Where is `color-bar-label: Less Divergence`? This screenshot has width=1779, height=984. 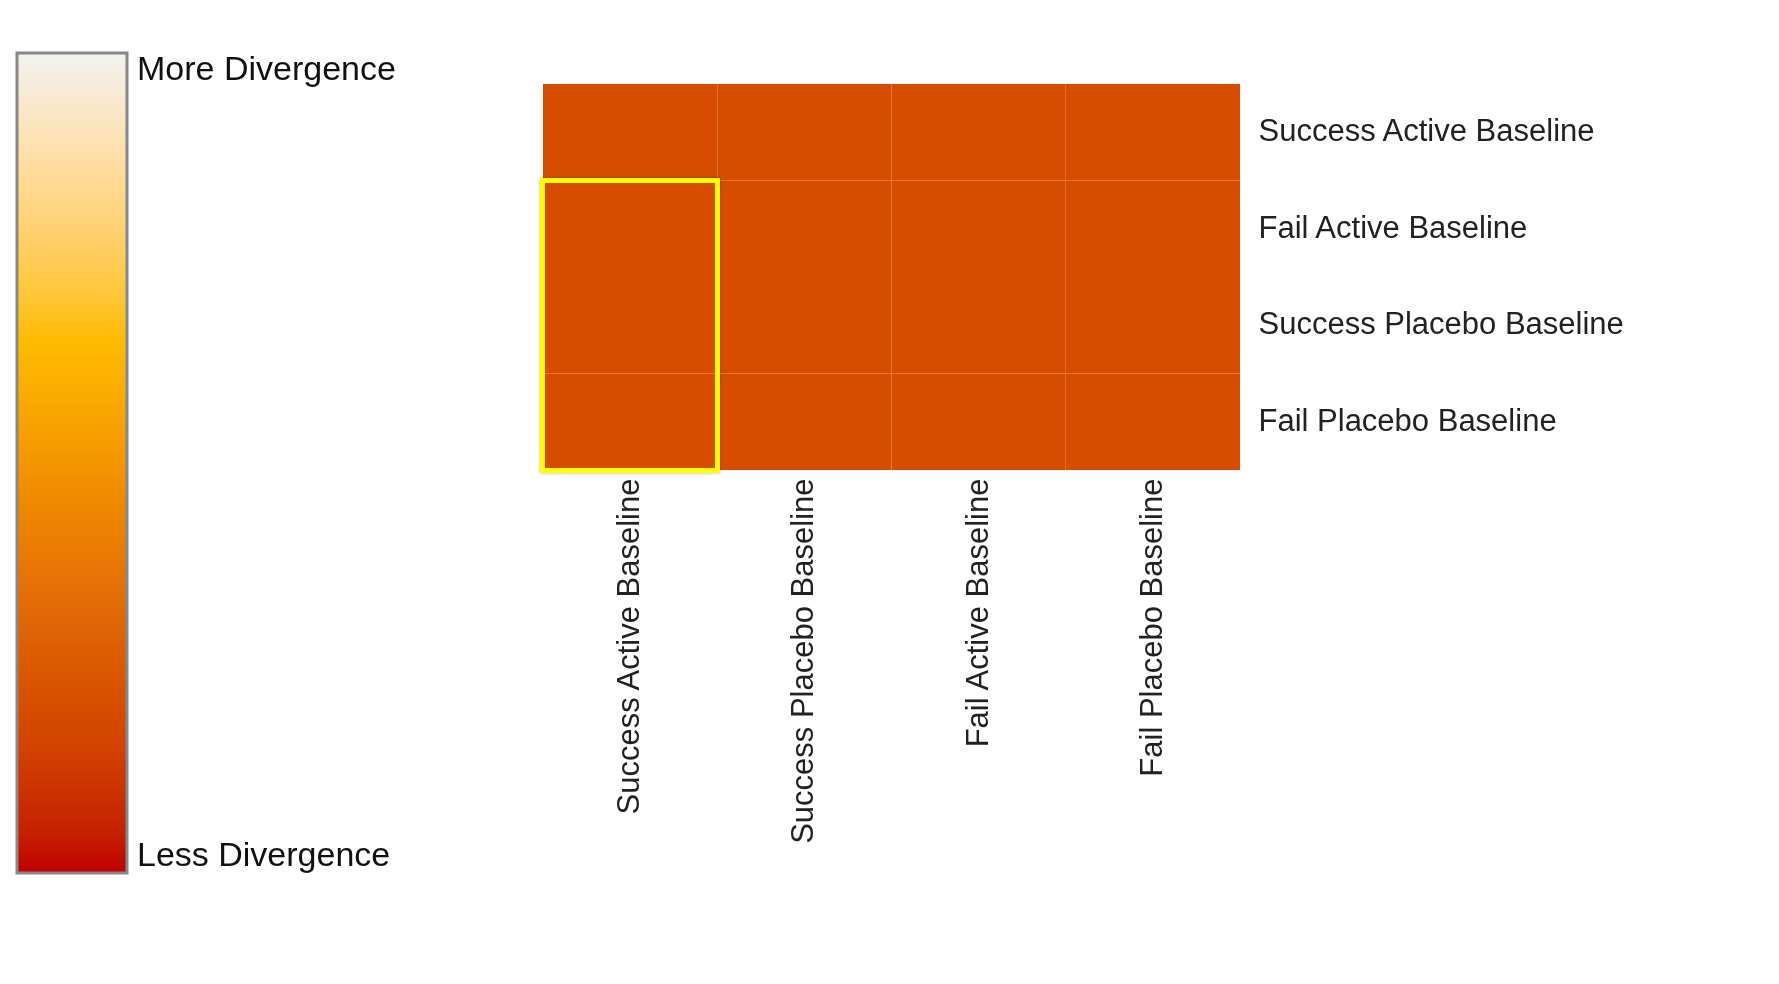 color-bar-label: Less Divergence is located at coordinates (264, 854).